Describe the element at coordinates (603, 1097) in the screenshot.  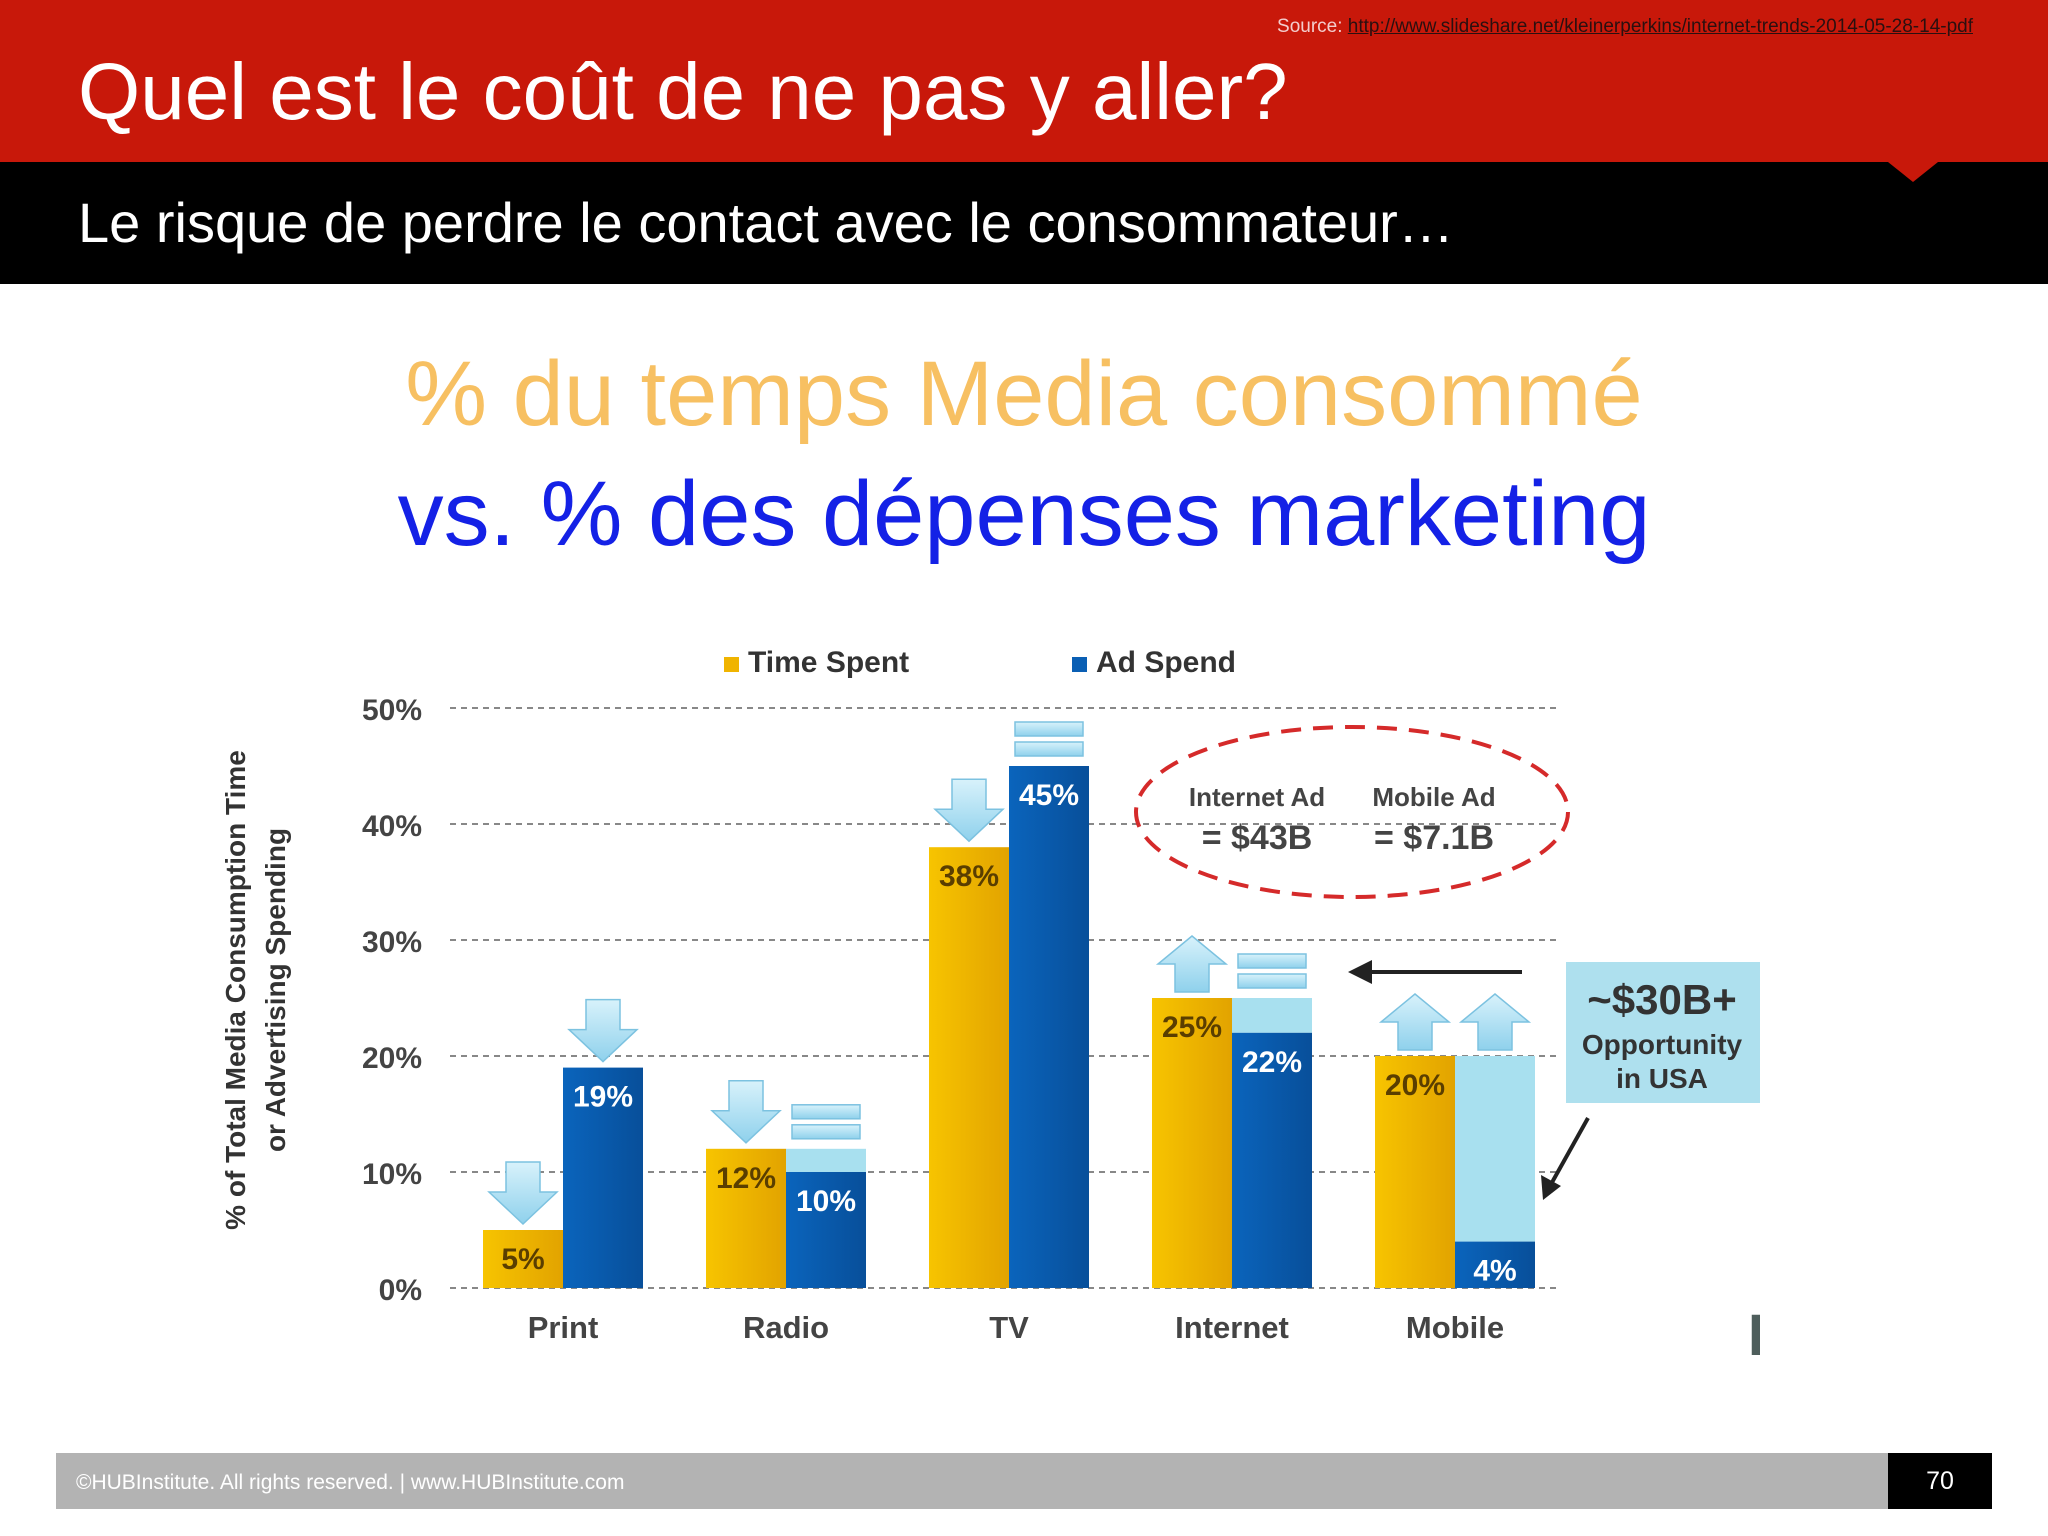
I see `data-label-ad-spend: 19%` at that location.